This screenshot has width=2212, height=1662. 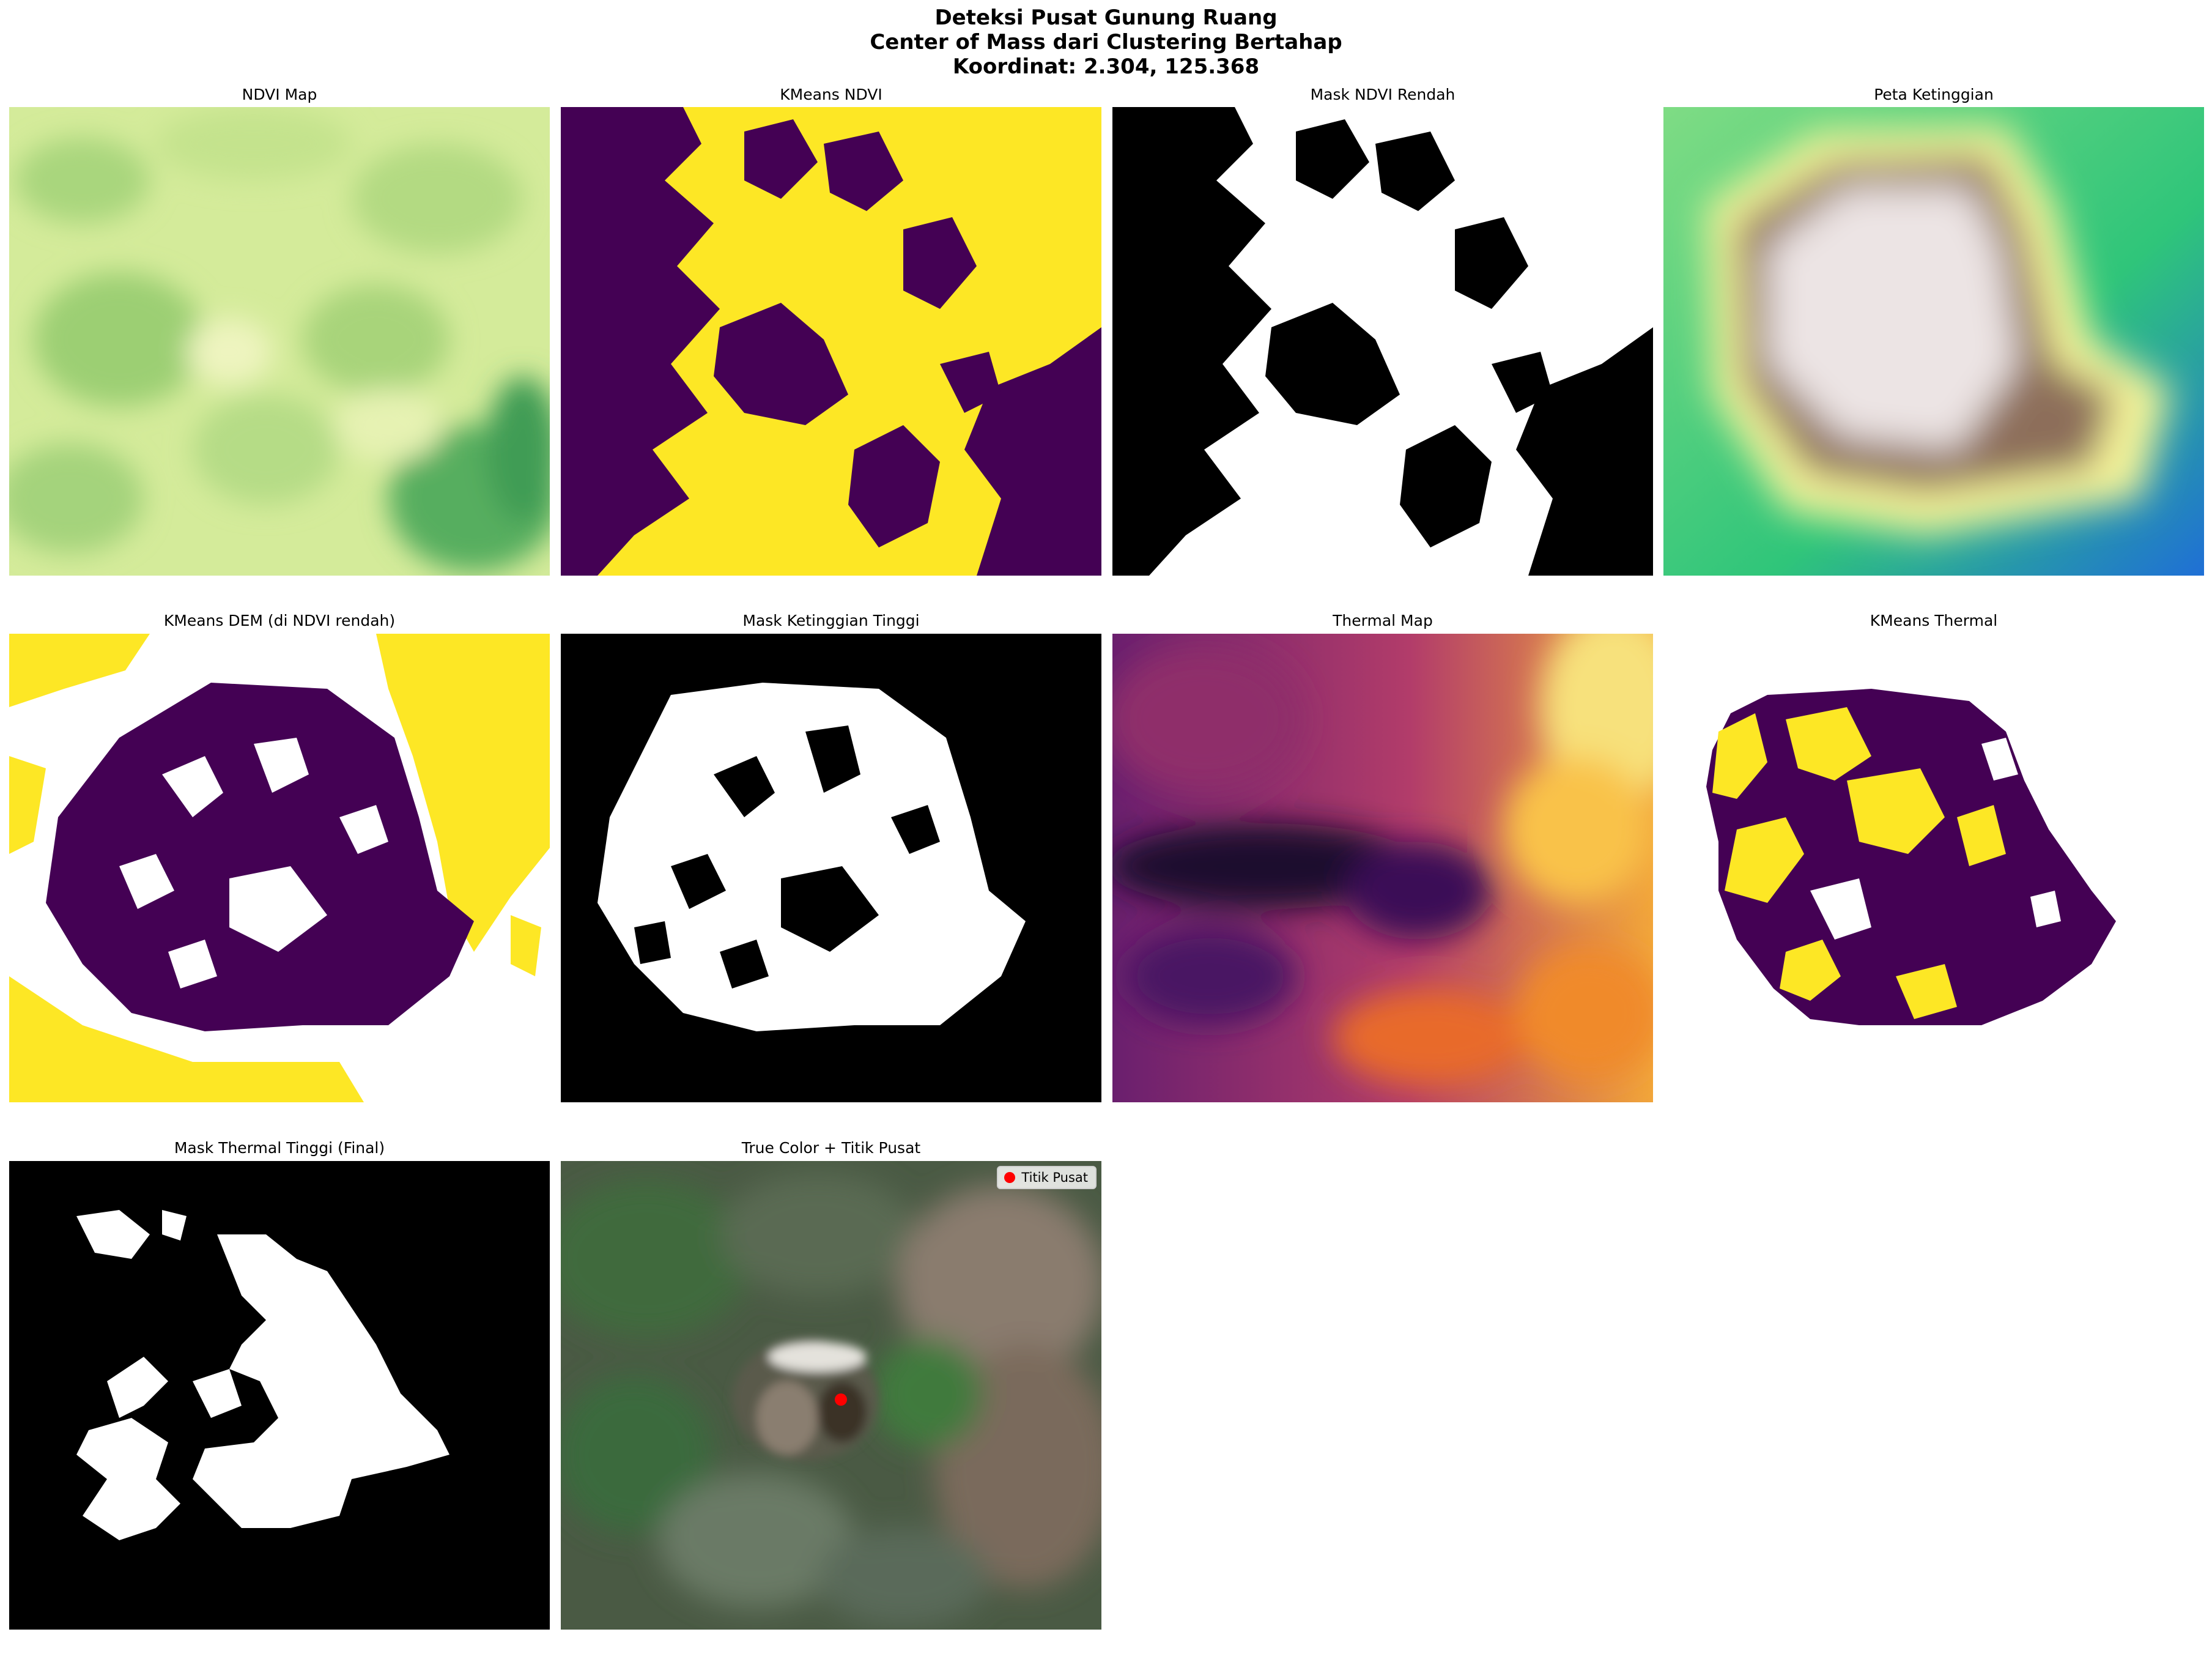 I want to click on figure-title-line2: Center of Mass dari Clustering Bertahap, so click(x=1106, y=42).